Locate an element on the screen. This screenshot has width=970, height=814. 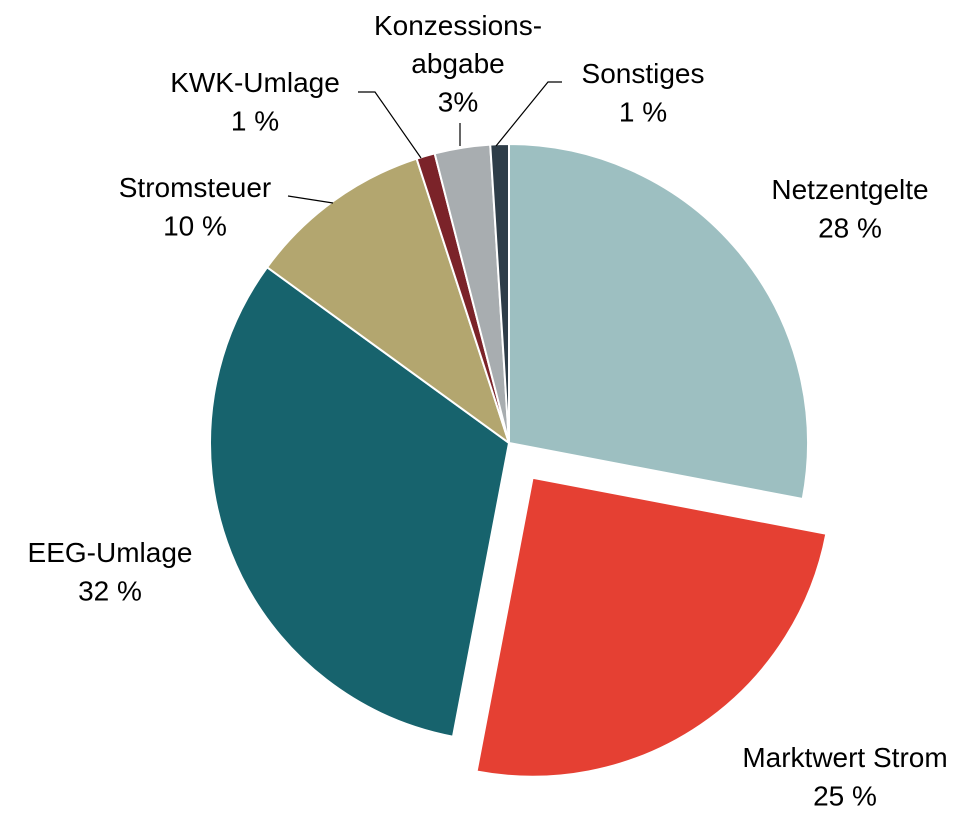
slice-label: Stromsteuer is located at coordinates (195, 187).